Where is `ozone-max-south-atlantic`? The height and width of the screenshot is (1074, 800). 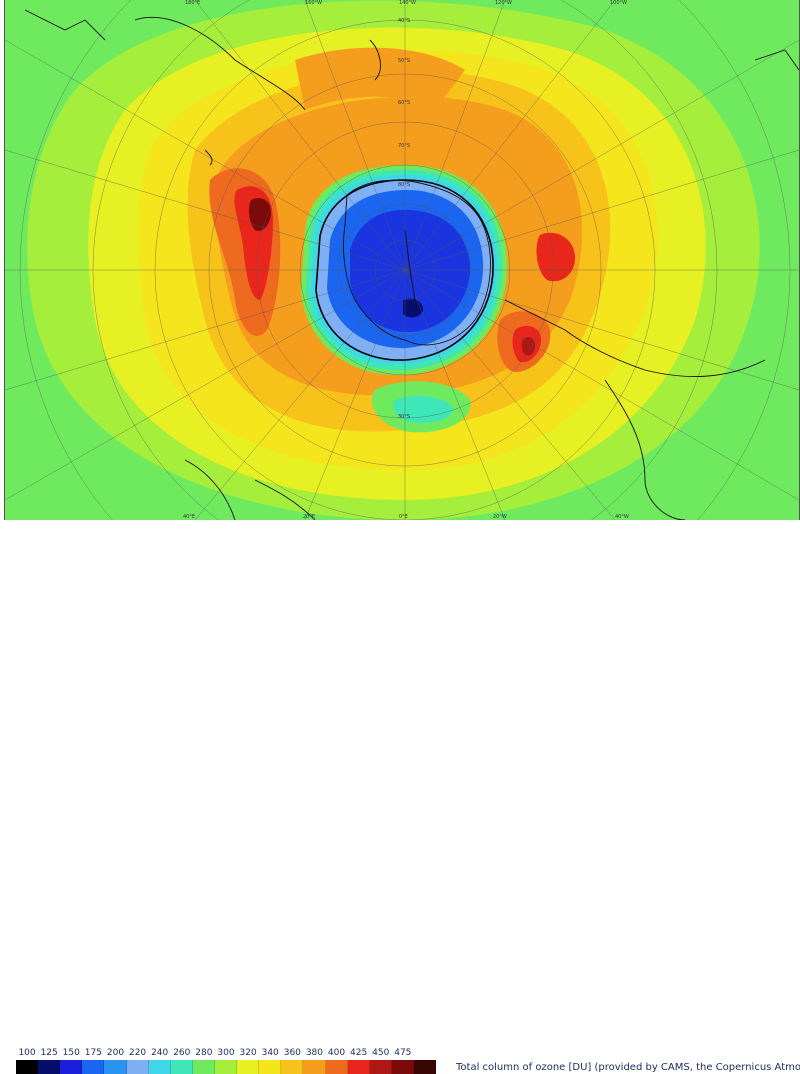
ozone-max-south-atlantic is located at coordinates (555, 257).